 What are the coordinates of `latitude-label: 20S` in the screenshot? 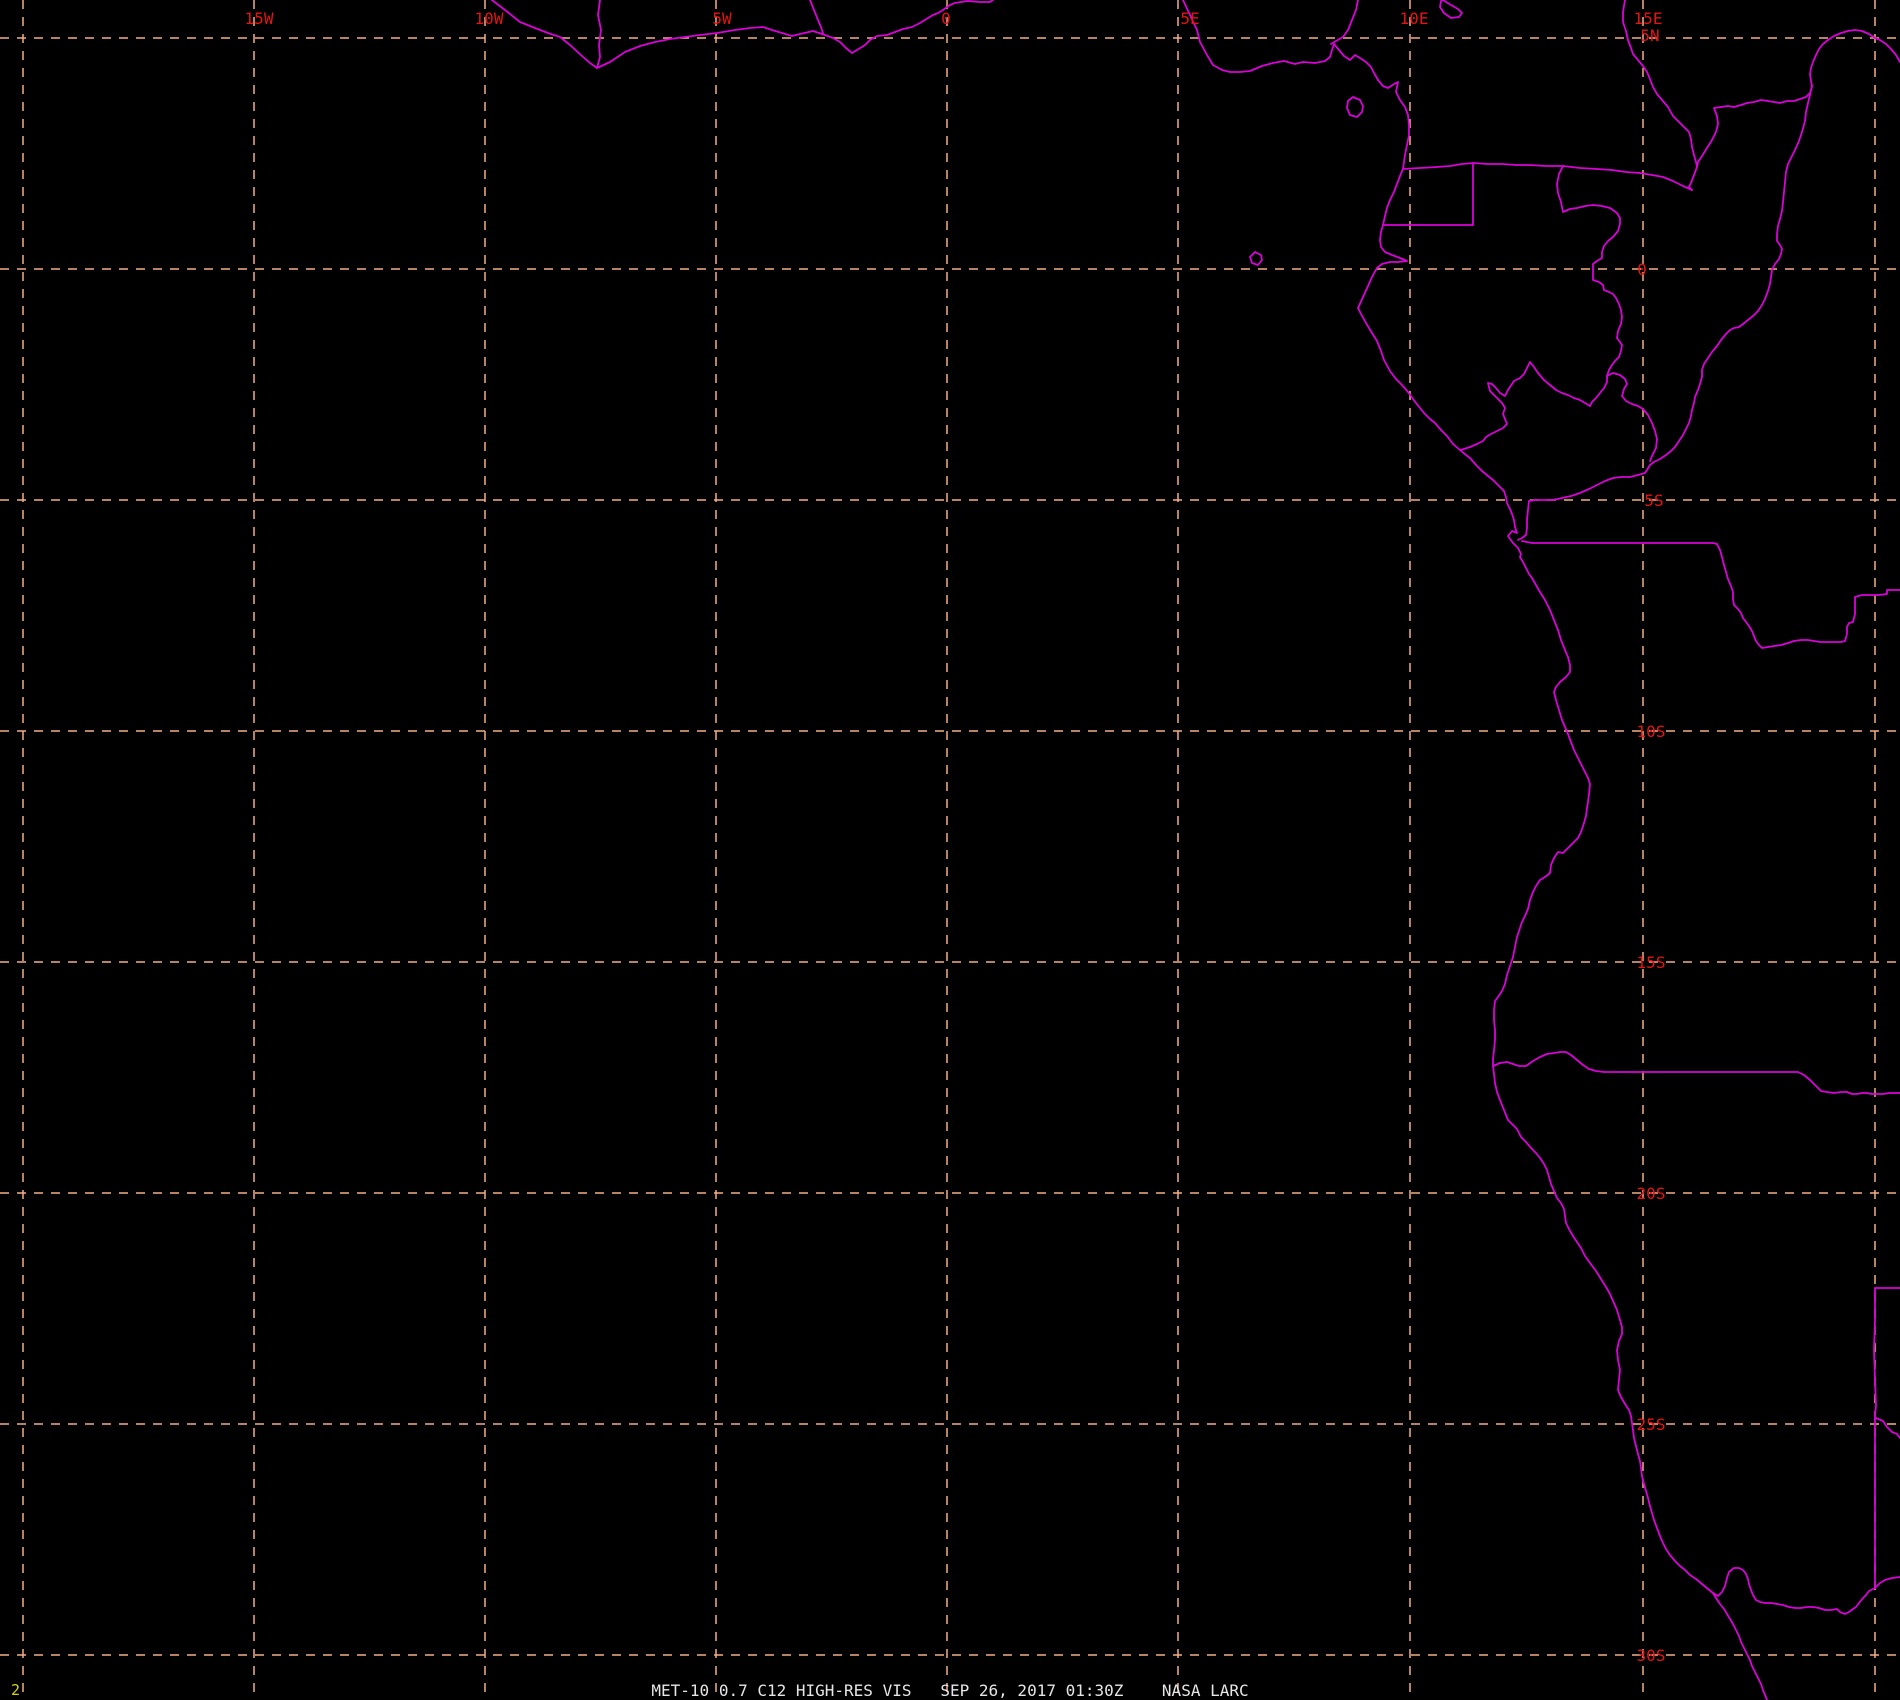 It's located at (1651, 1193).